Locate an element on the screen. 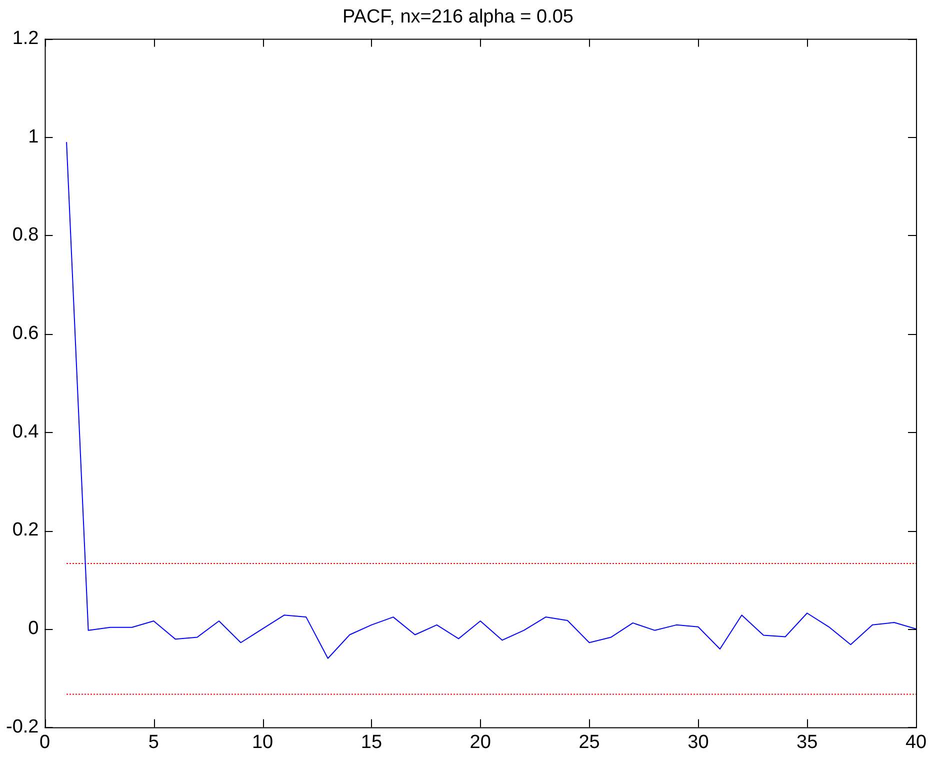 This screenshot has height=762, width=936. x-tick-label: 35 is located at coordinates (807, 742).